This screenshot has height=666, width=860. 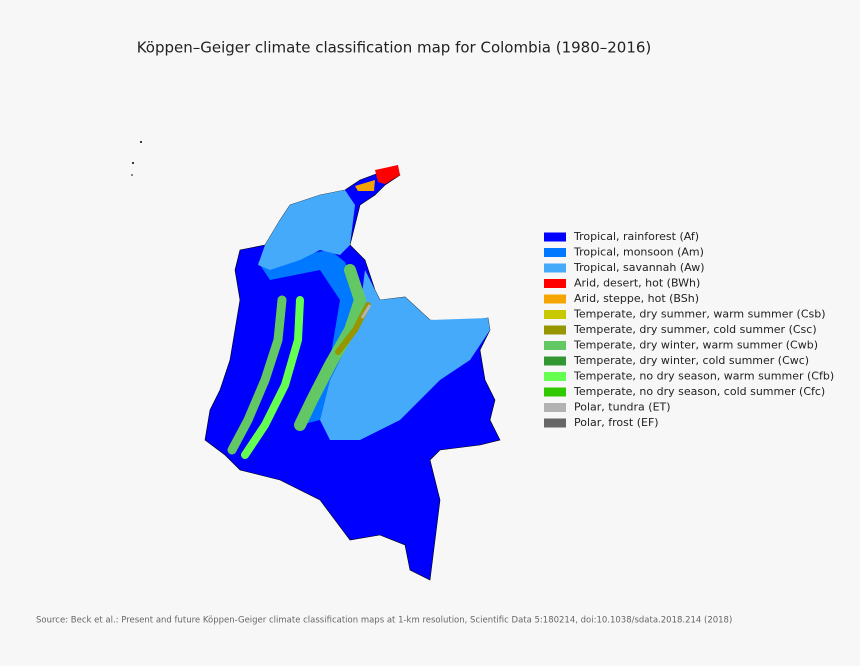 What do you see at coordinates (636, 298) in the screenshot?
I see `legend-label: Arid, steppe, hot (BSh)` at bounding box center [636, 298].